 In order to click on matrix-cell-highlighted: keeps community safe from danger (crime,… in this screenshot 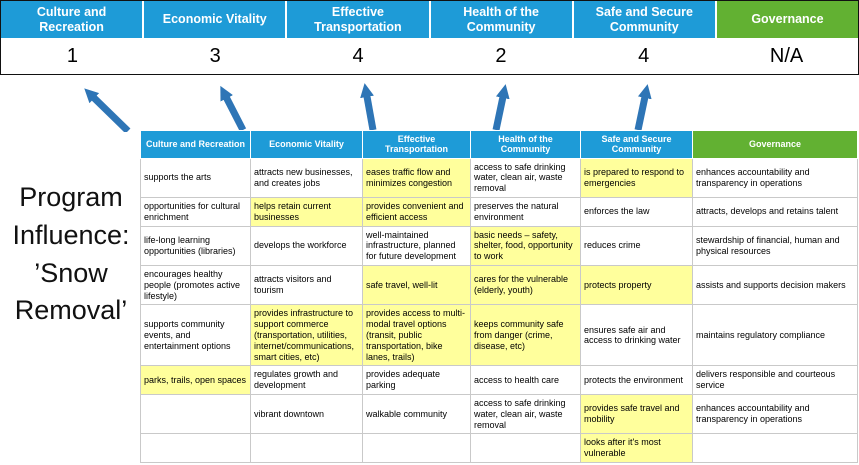, I will do `click(525, 335)`.